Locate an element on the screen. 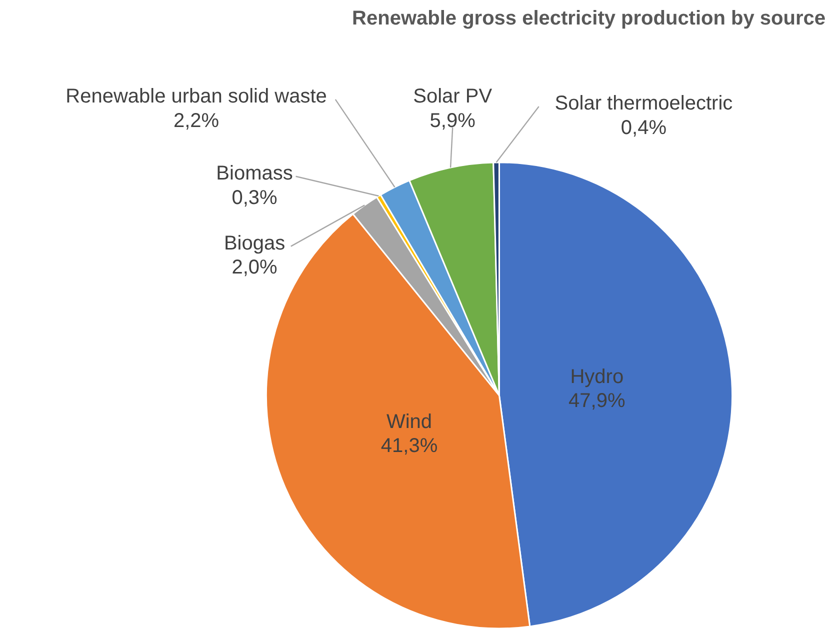 This screenshot has height=630, width=825. data-label: 0,3% is located at coordinates (255, 197).